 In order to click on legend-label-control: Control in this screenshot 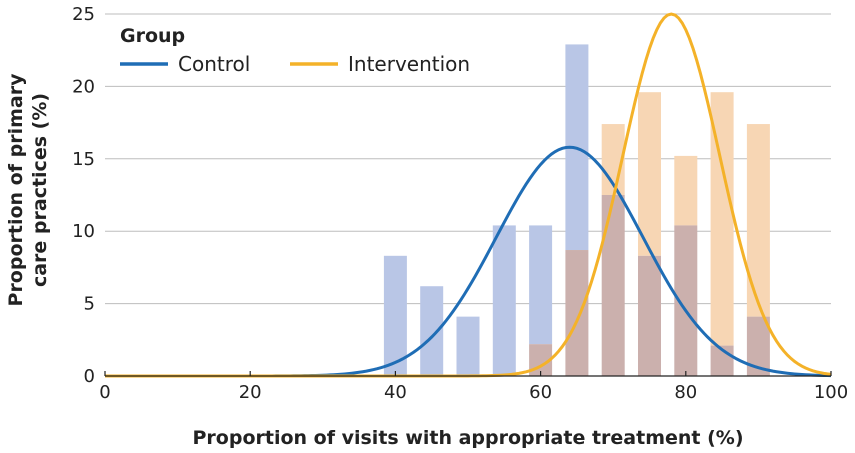, I will do `click(214, 64)`.